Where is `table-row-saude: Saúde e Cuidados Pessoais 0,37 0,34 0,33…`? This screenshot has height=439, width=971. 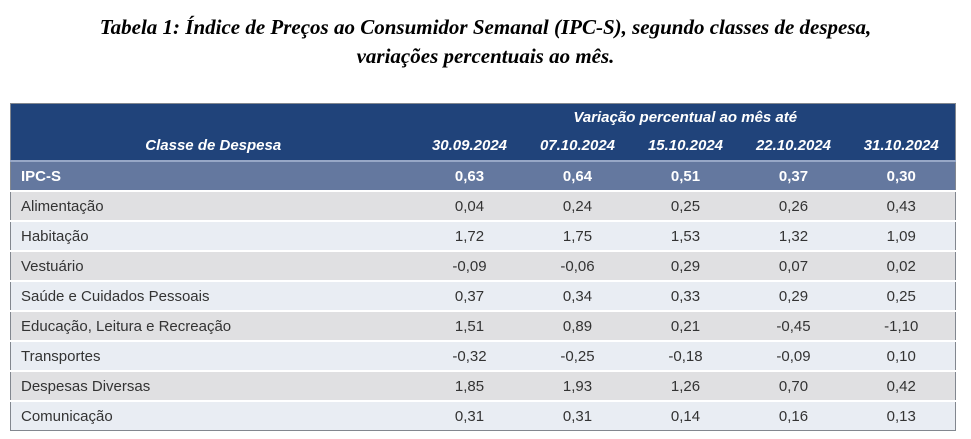 table-row-saude: Saúde e Cuidados Pessoais 0,37 0,34 0,33… is located at coordinates (483, 296).